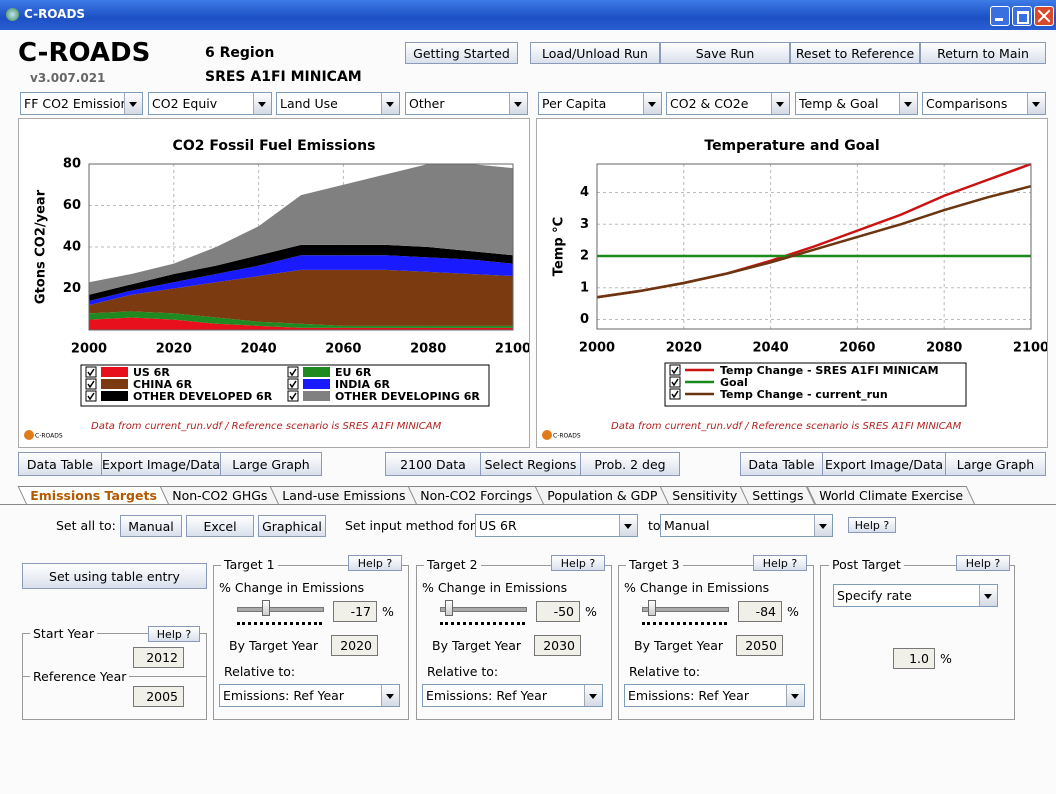  Describe the element at coordinates (725, 53) in the screenshot. I see `button: Save Run` at that location.